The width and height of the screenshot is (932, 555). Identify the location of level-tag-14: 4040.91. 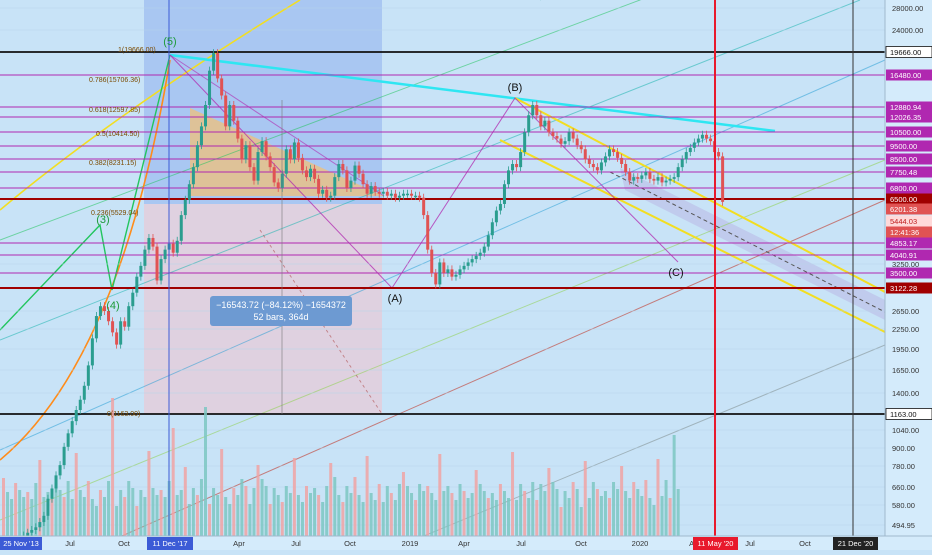
(903, 255).